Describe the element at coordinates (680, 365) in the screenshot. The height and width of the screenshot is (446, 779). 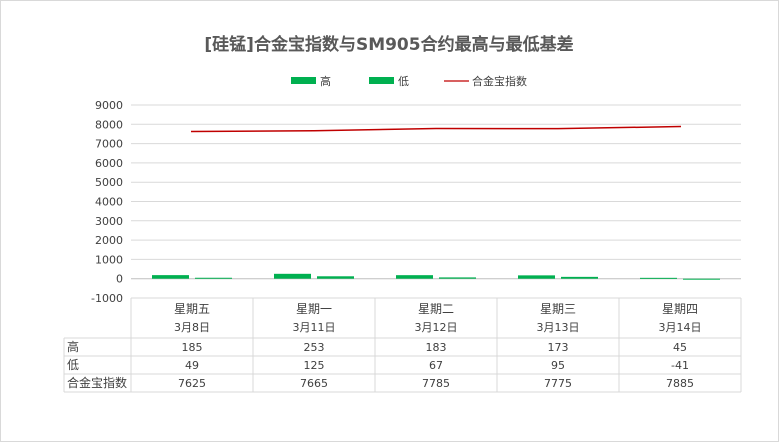
I see `table-cell: -41` at that location.